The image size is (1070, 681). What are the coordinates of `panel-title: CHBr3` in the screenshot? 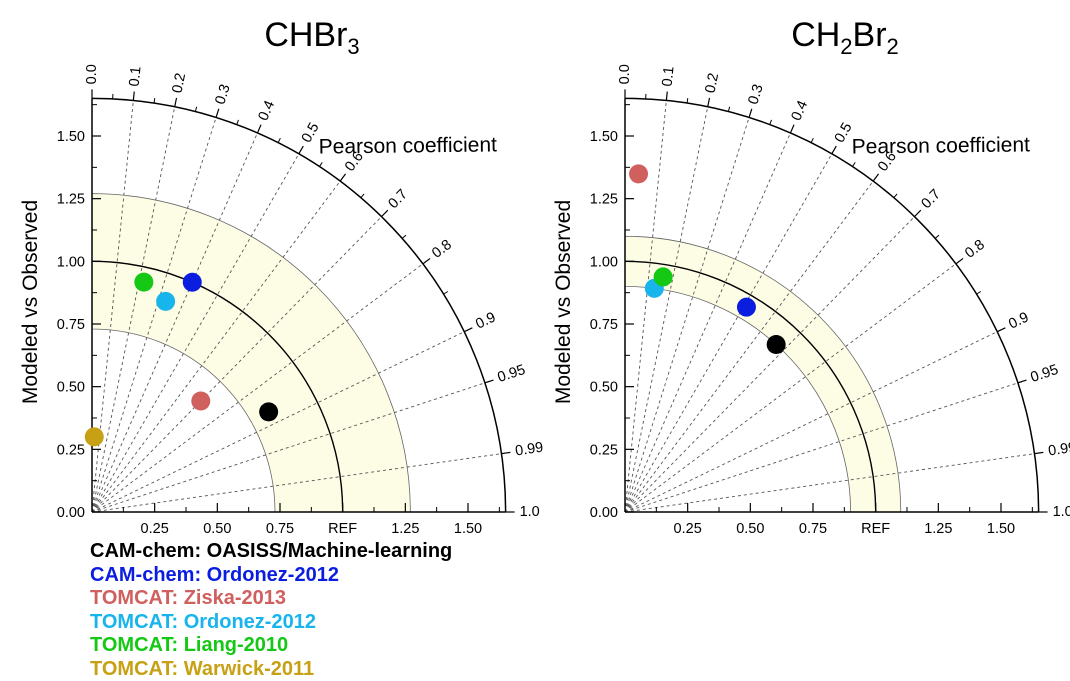 It's located at (311, 37).